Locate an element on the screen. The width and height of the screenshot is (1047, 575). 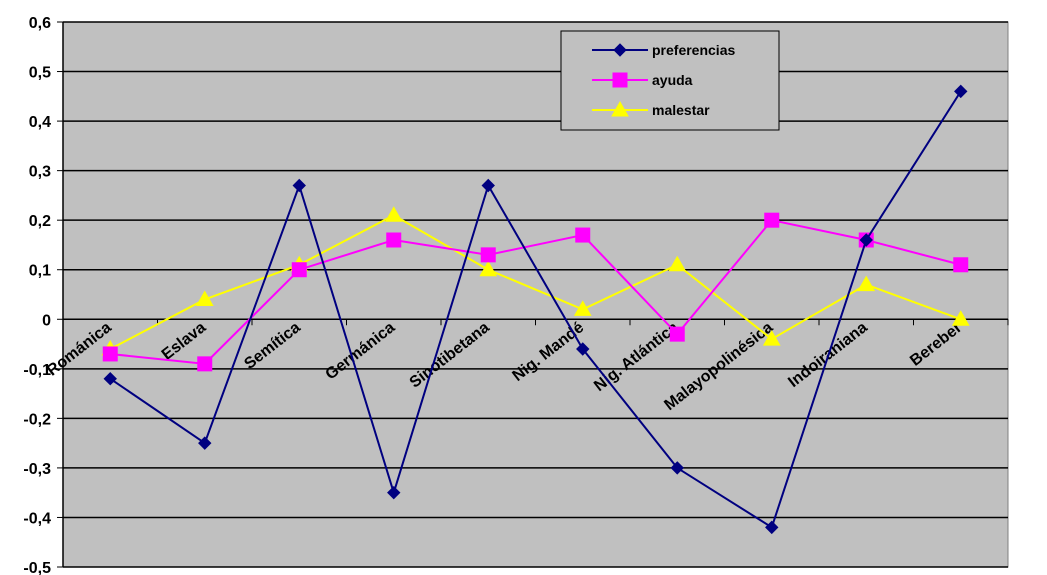
y-tick-label: -0,1 is located at coordinates (37, 370).